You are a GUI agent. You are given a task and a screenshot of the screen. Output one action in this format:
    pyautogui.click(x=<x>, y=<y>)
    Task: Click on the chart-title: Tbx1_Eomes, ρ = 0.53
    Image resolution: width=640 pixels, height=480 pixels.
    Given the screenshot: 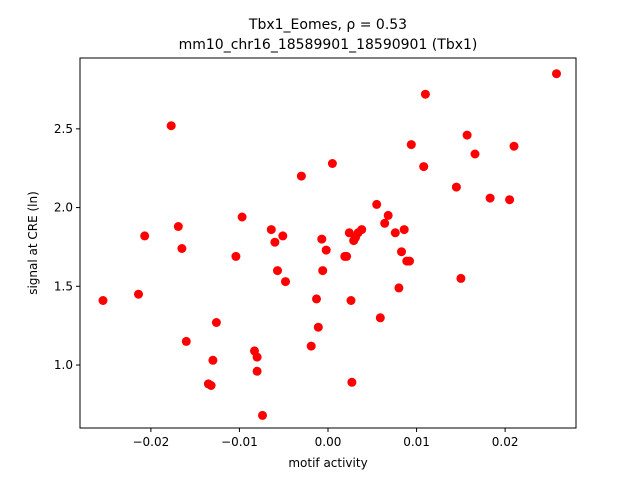 What is the action you would take?
    pyautogui.click(x=327, y=25)
    